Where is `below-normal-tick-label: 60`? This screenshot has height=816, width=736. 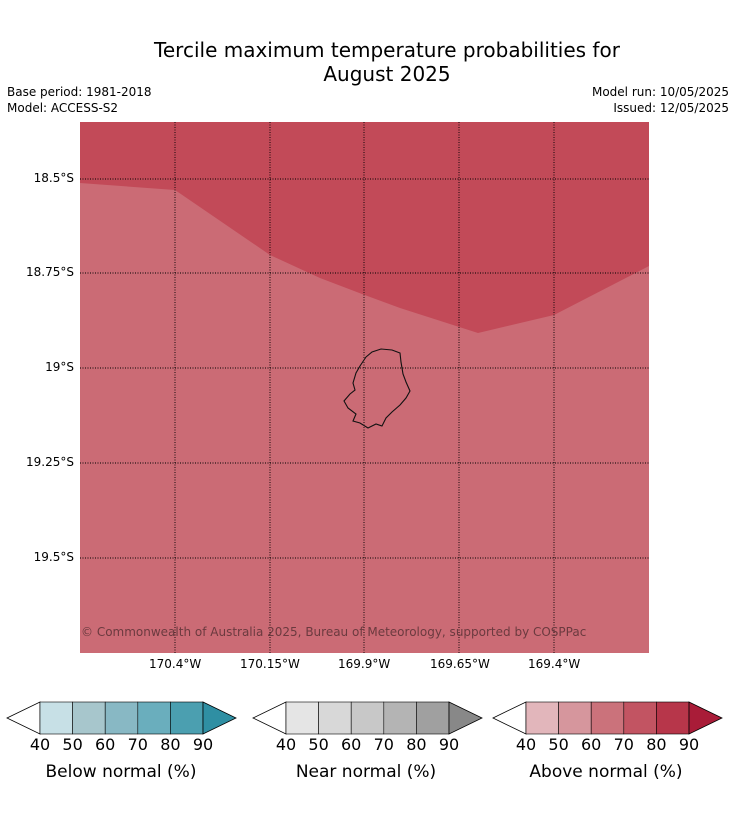 below-normal-tick-label: 60 is located at coordinates (105, 744).